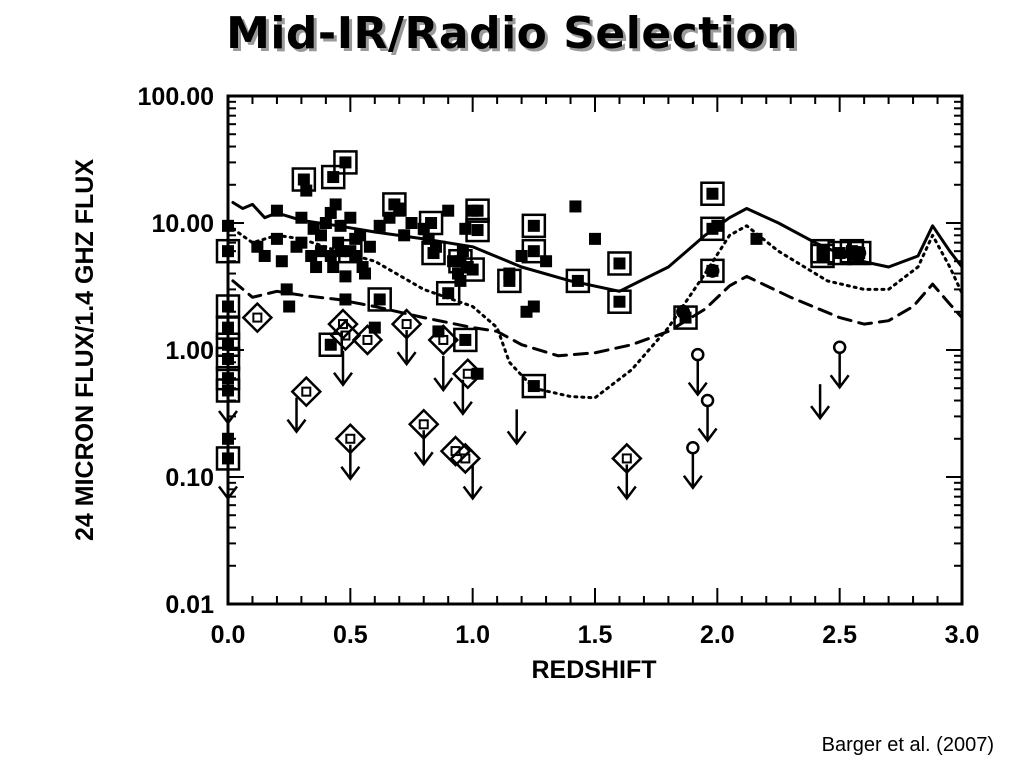 Image resolution: width=1024 pixels, height=768 pixels. What do you see at coordinates (717, 635) in the screenshot?
I see `x-tick-label: 2.0` at bounding box center [717, 635].